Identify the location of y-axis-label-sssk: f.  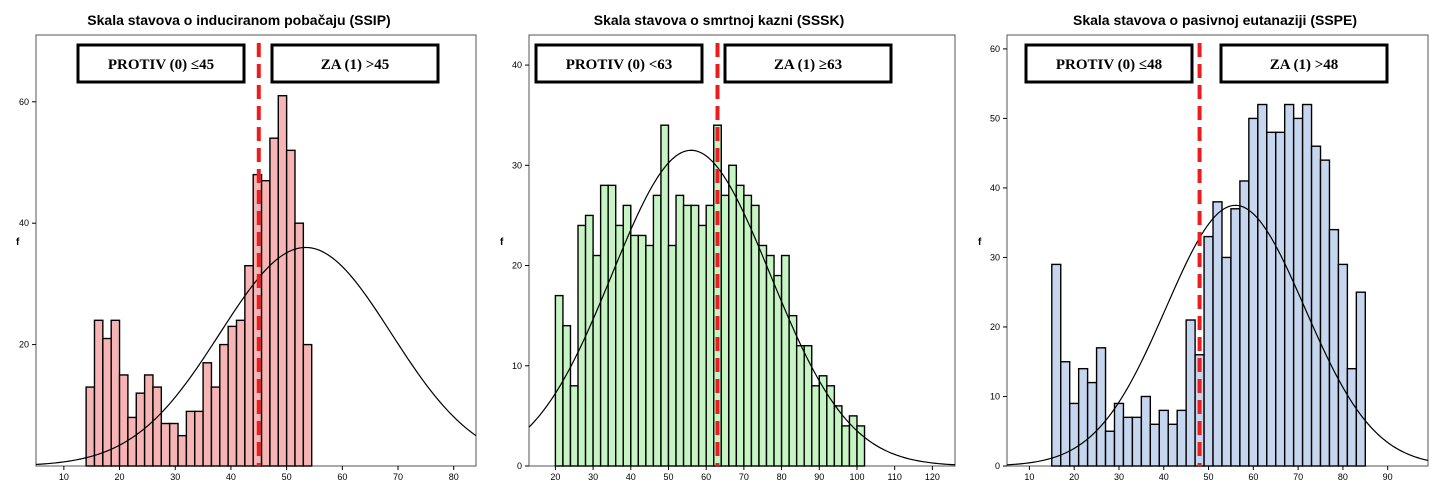
(502, 242).